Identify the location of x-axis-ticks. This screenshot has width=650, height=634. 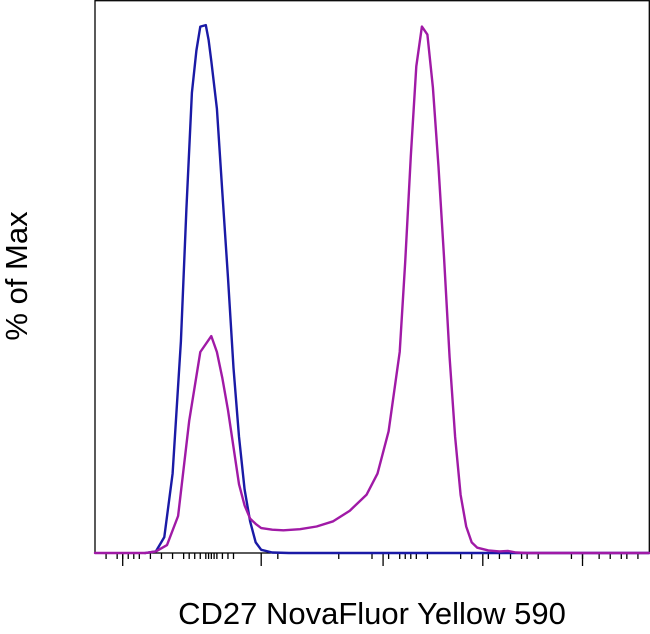
(372, 559).